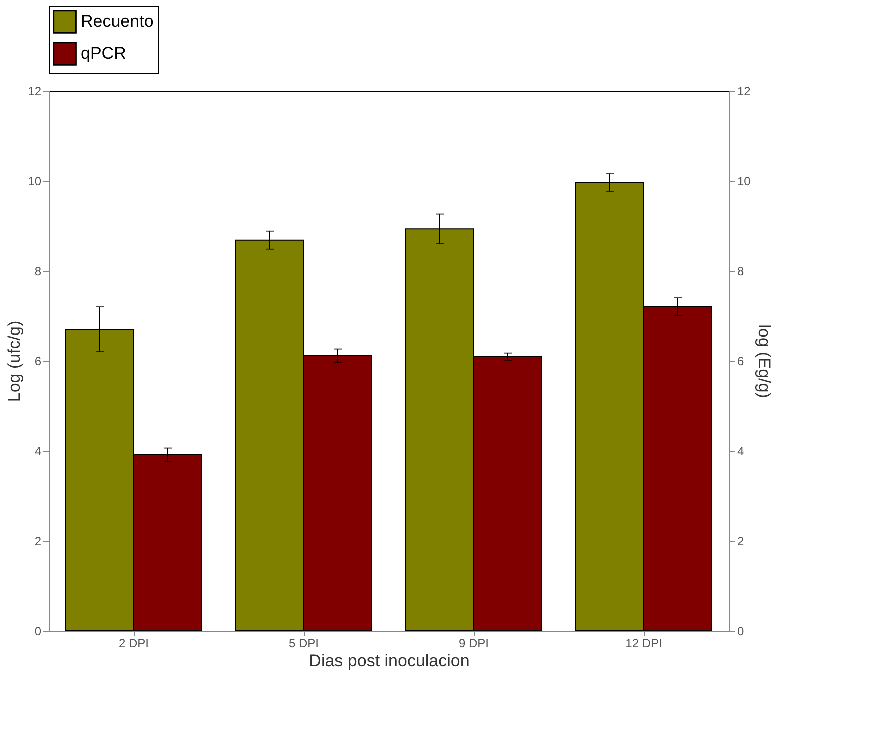 The height and width of the screenshot is (731, 881). What do you see at coordinates (38, 361) in the screenshot?
I see `y-tick-label: 6` at bounding box center [38, 361].